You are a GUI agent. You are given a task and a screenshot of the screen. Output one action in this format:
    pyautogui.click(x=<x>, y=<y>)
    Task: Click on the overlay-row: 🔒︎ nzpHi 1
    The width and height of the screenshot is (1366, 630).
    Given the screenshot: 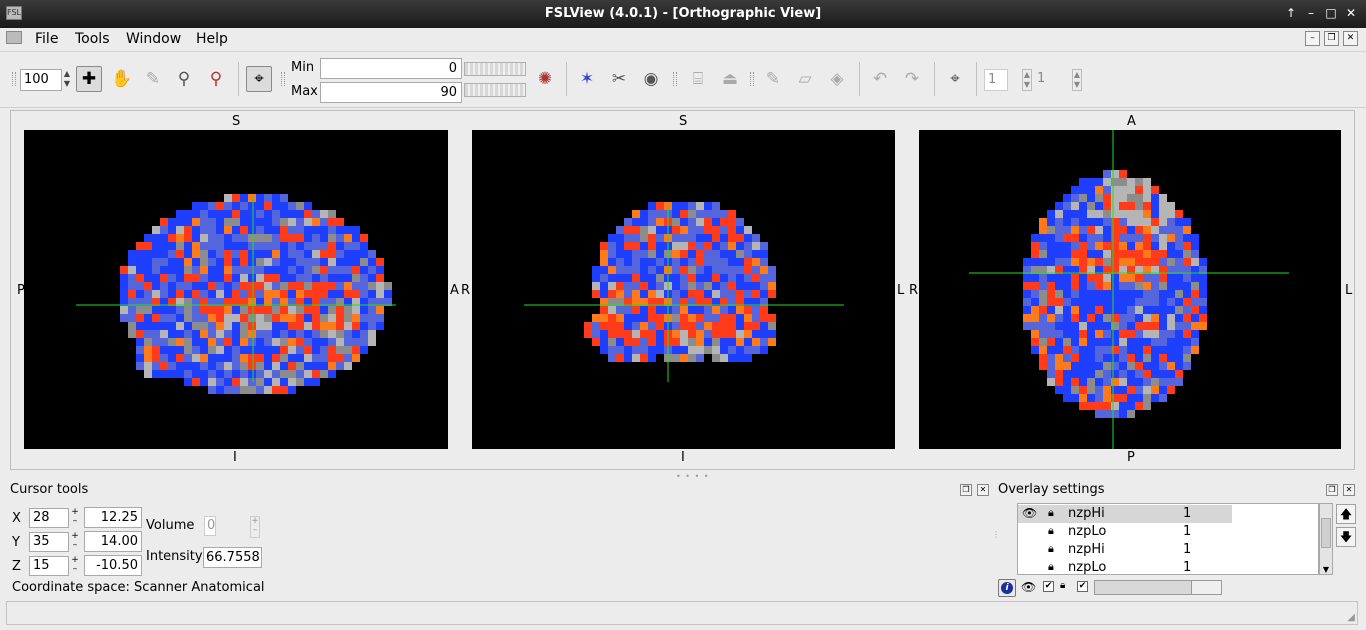 What is the action you would take?
    pyautogui.click(x=1168, y=550)
    